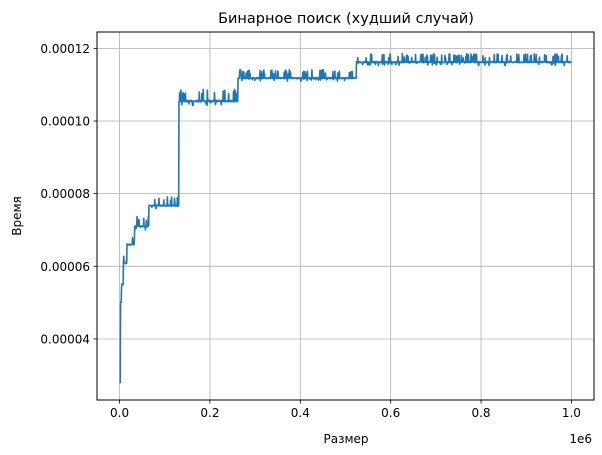 This screenshot has height=455, width=602. I want to click on x-tick-label: 0.2, so click(209, 413).